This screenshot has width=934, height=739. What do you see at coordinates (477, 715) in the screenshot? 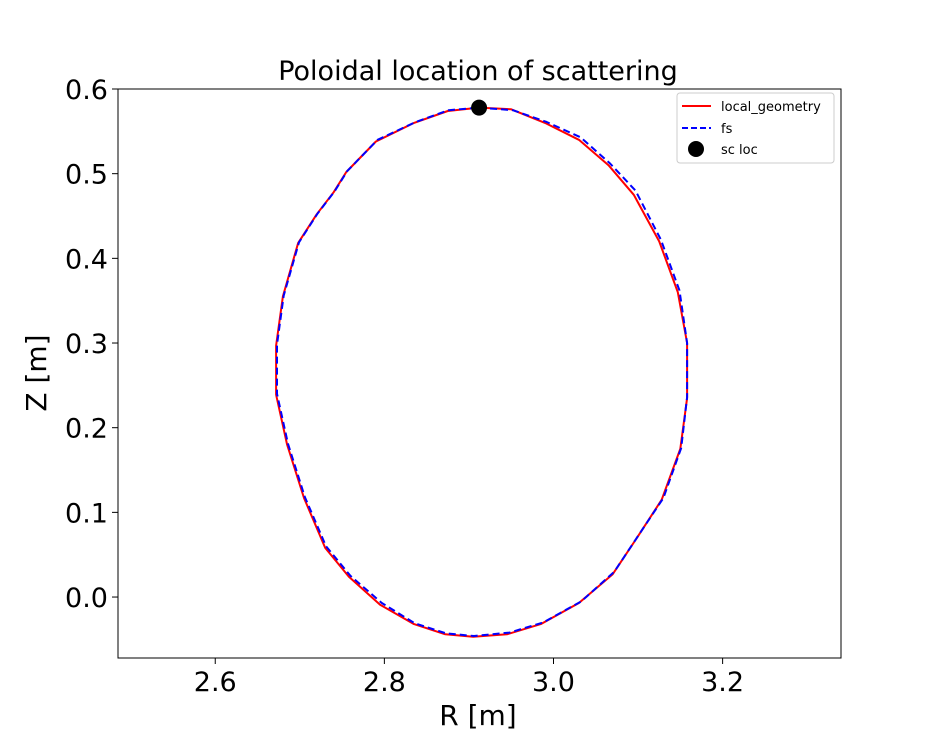
I see `x-axis-label: R [m]` at bounding box center [477, 715].